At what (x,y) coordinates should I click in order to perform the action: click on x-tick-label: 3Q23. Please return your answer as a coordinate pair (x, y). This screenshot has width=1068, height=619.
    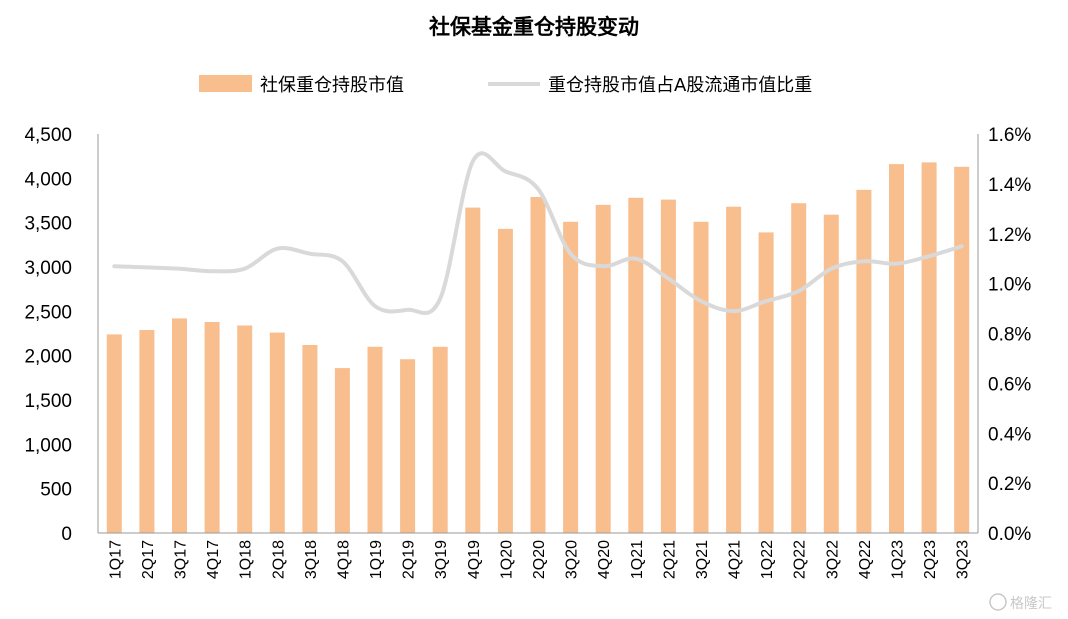
    Looking at the image, I should click on (963, 559).